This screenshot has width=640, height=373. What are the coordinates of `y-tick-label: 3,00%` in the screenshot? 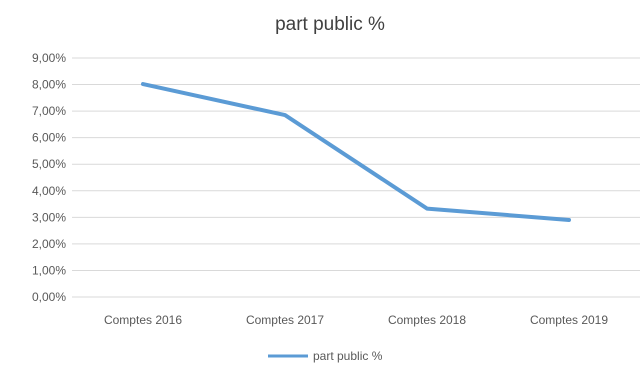 It's located at (49, 217).